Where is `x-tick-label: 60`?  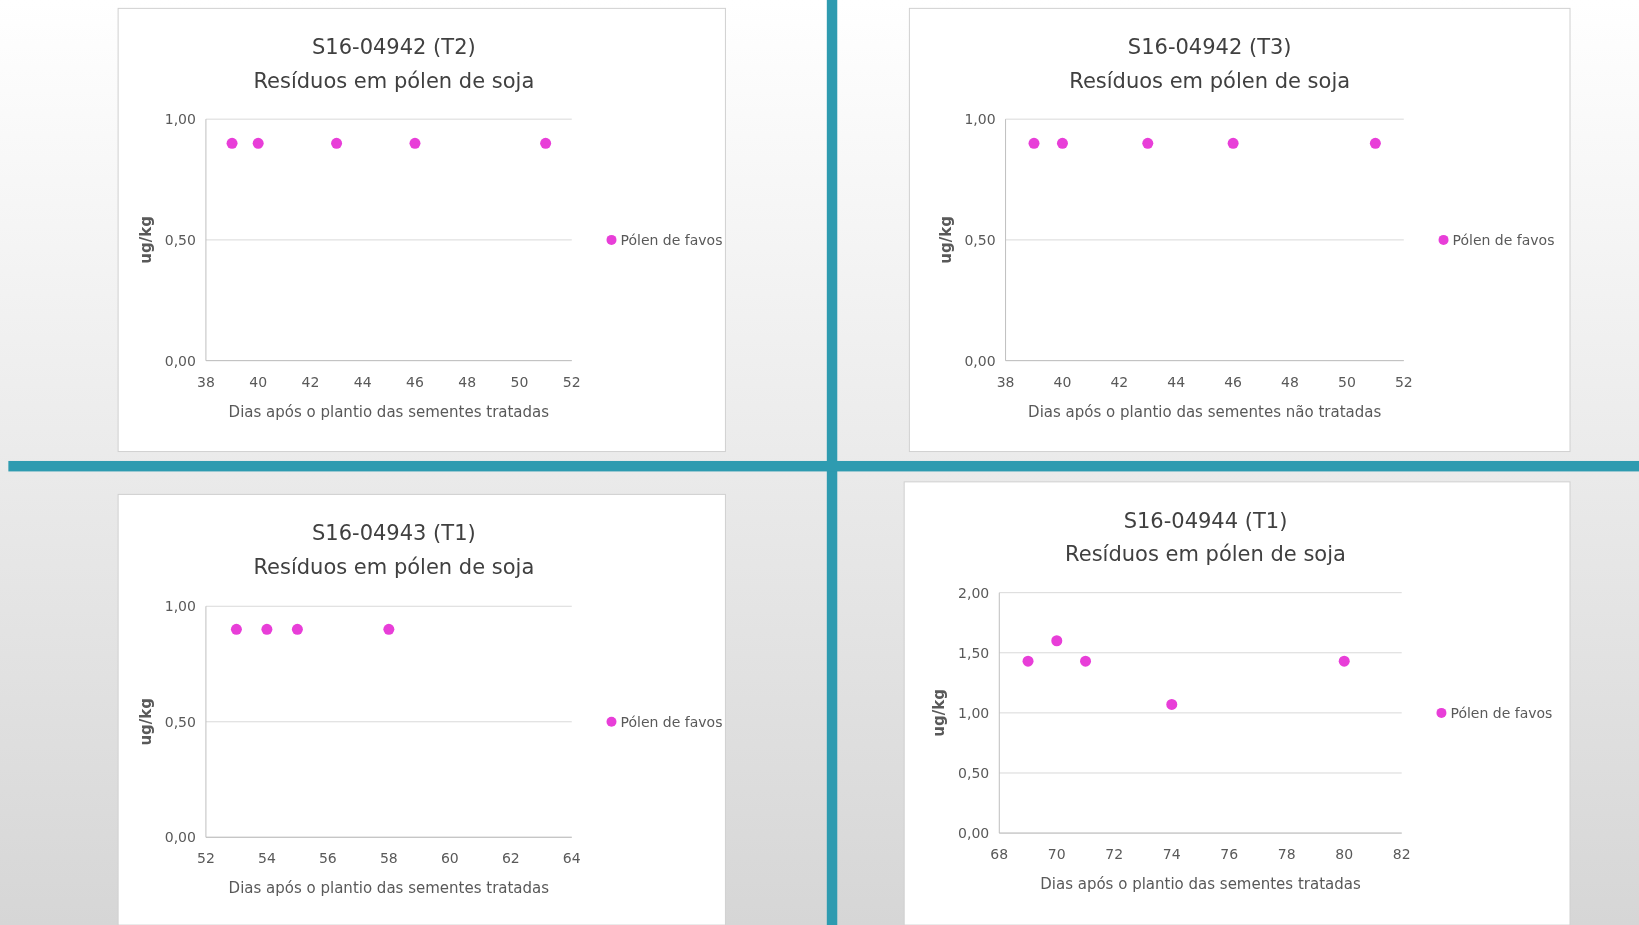 x-tick-label: 60 is located at coordinates (449, 858).